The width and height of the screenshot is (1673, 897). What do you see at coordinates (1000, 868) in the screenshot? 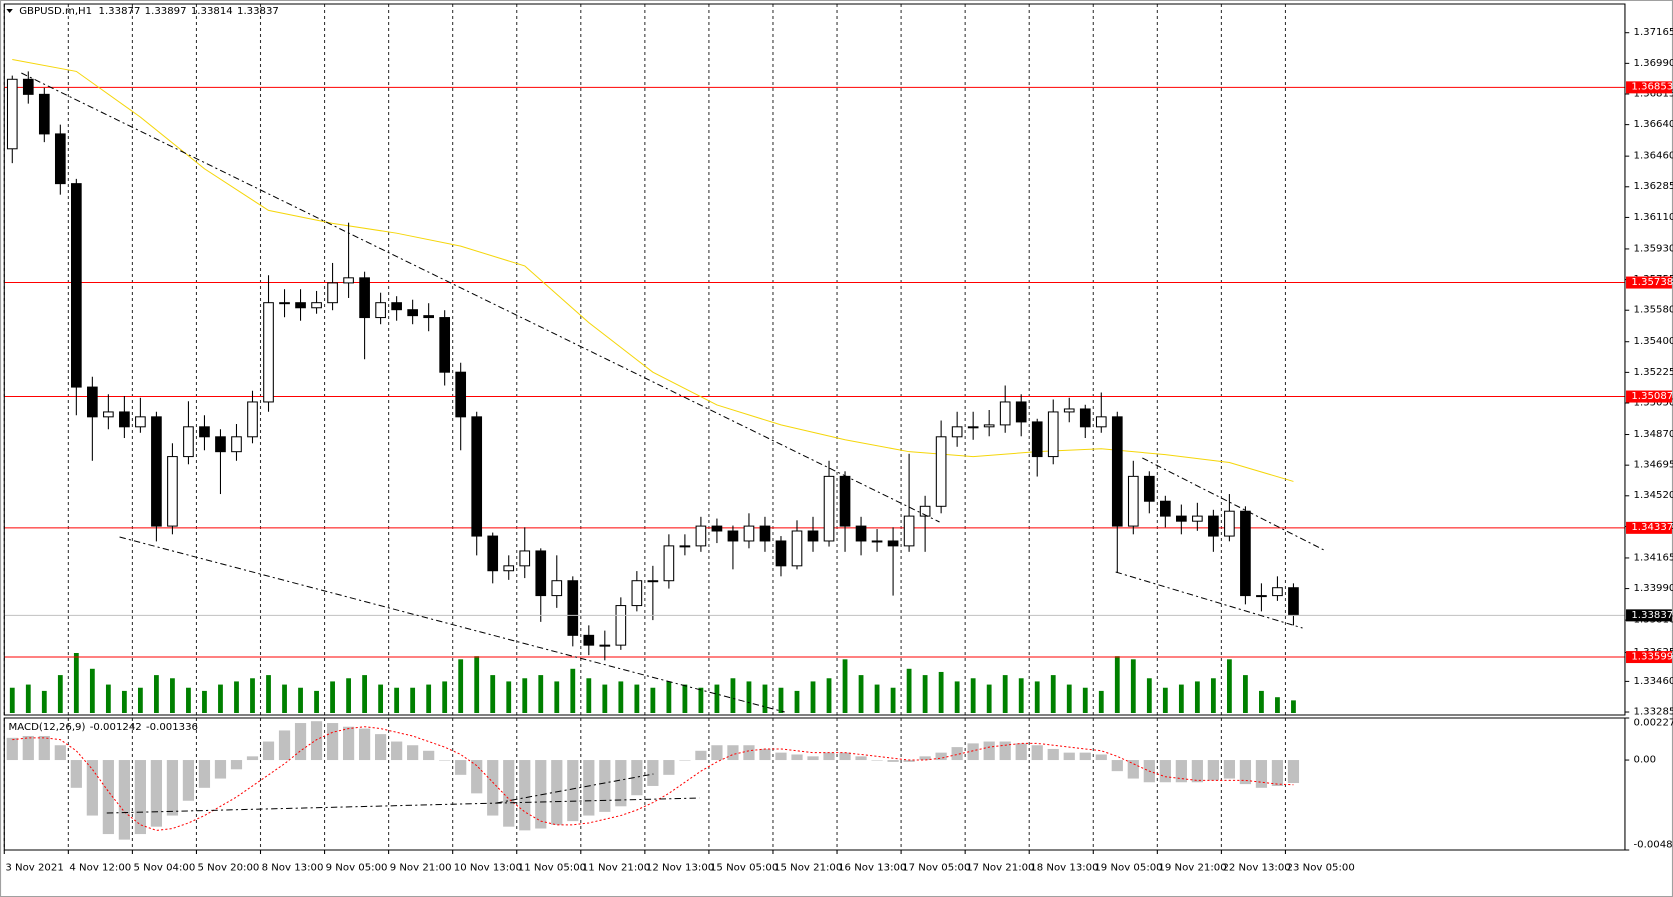
I see `x-tick-label: 17 Nov 21:00` at bounding box center [1000, 868].